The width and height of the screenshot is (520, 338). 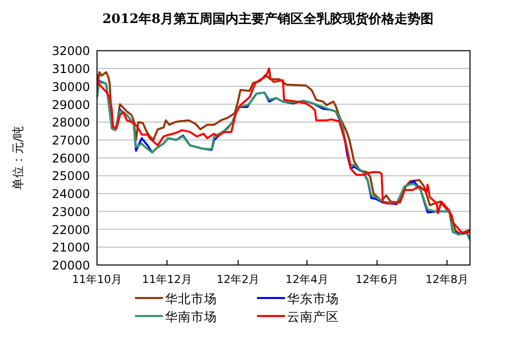 What do you see at coordinates (71, 176) in the screenshot?
I see `y-tick-label: 25000` at bounding box center [71, 176].